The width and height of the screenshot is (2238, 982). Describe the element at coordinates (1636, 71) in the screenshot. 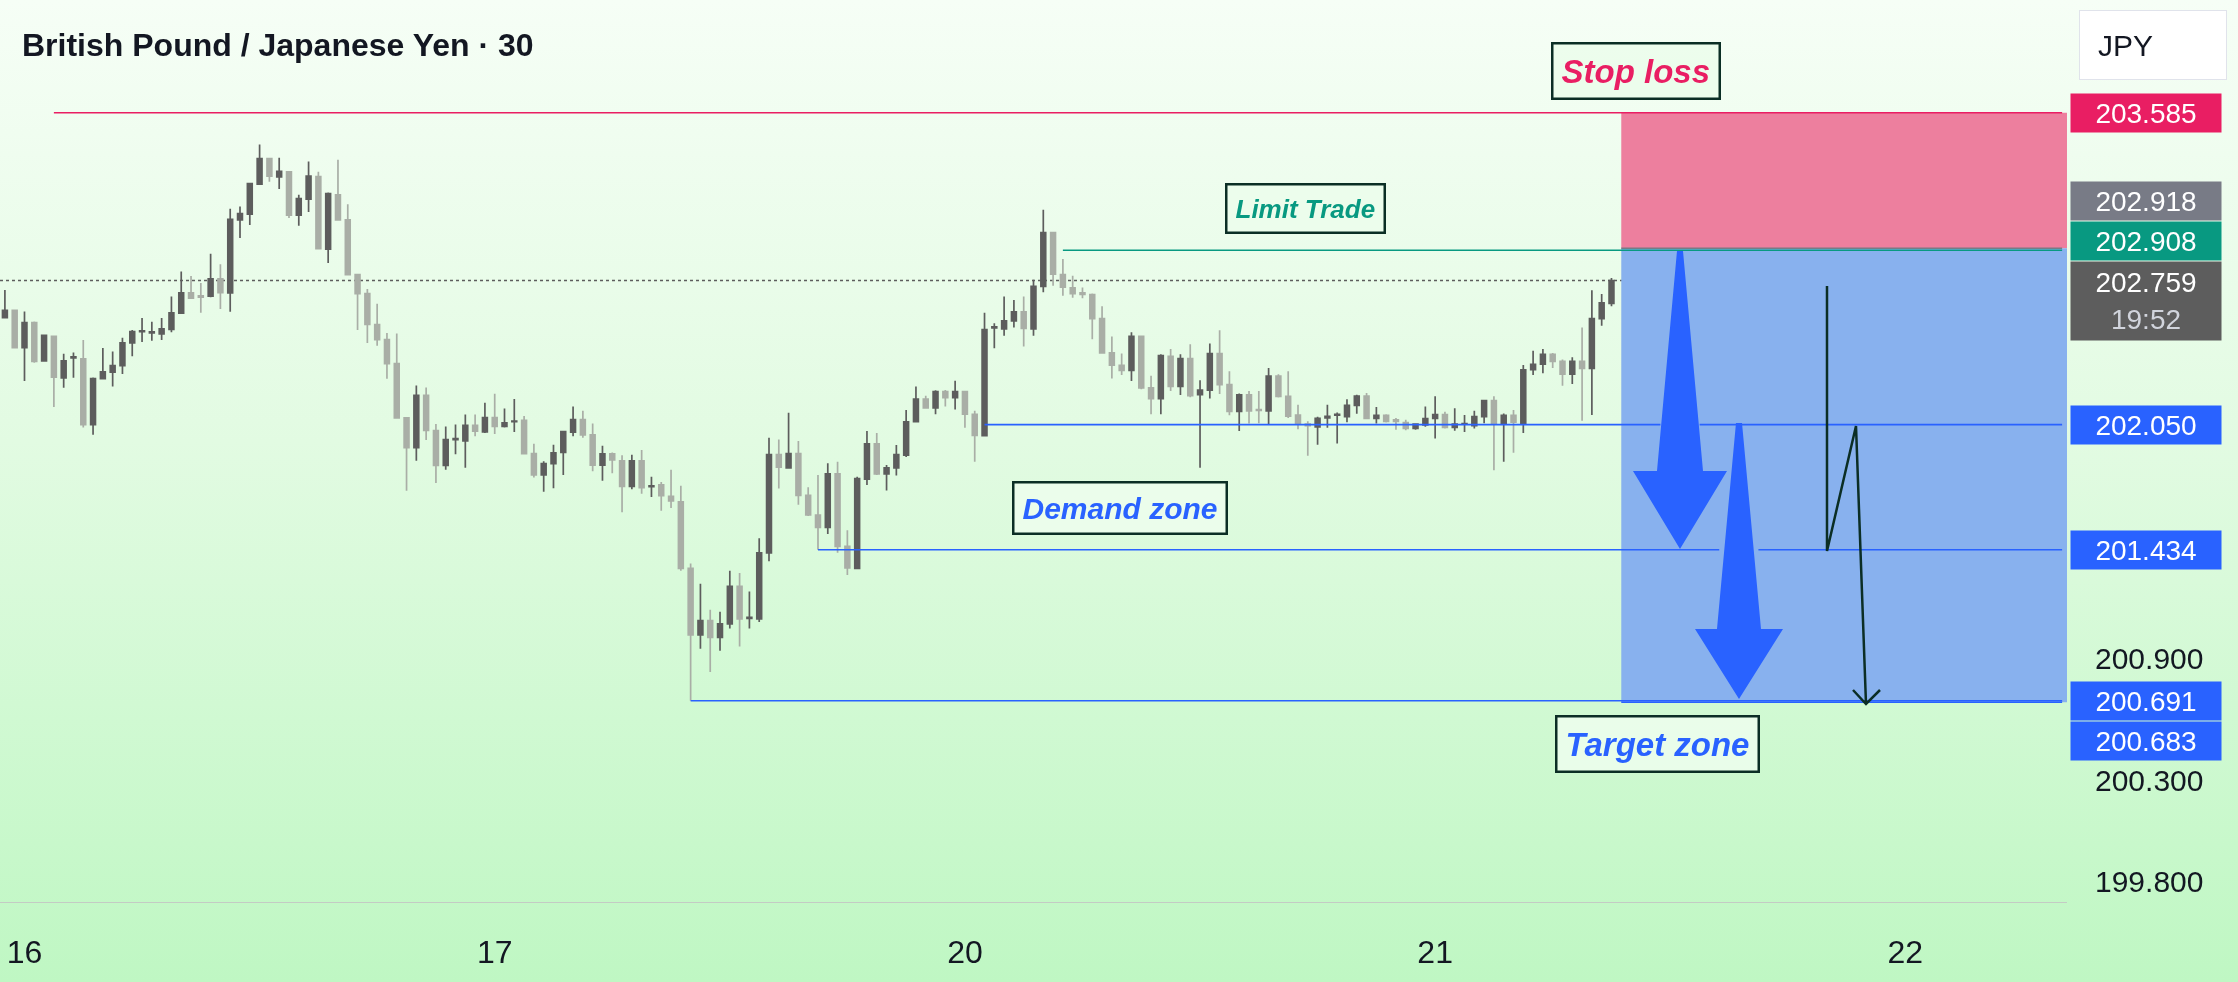

I see `annotation: Stop loss` at that location.